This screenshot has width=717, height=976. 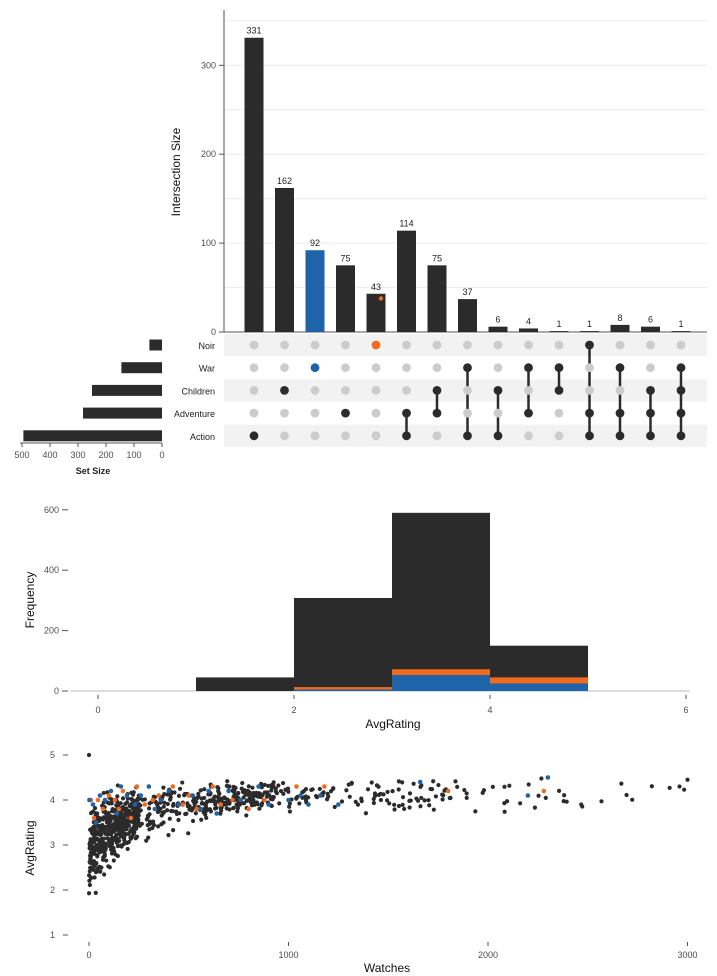 What do you see at coordinates (387, 968) in the screenshot?
I see `scatter-x-axis-title: Watches` at bounding box center [387, 968].